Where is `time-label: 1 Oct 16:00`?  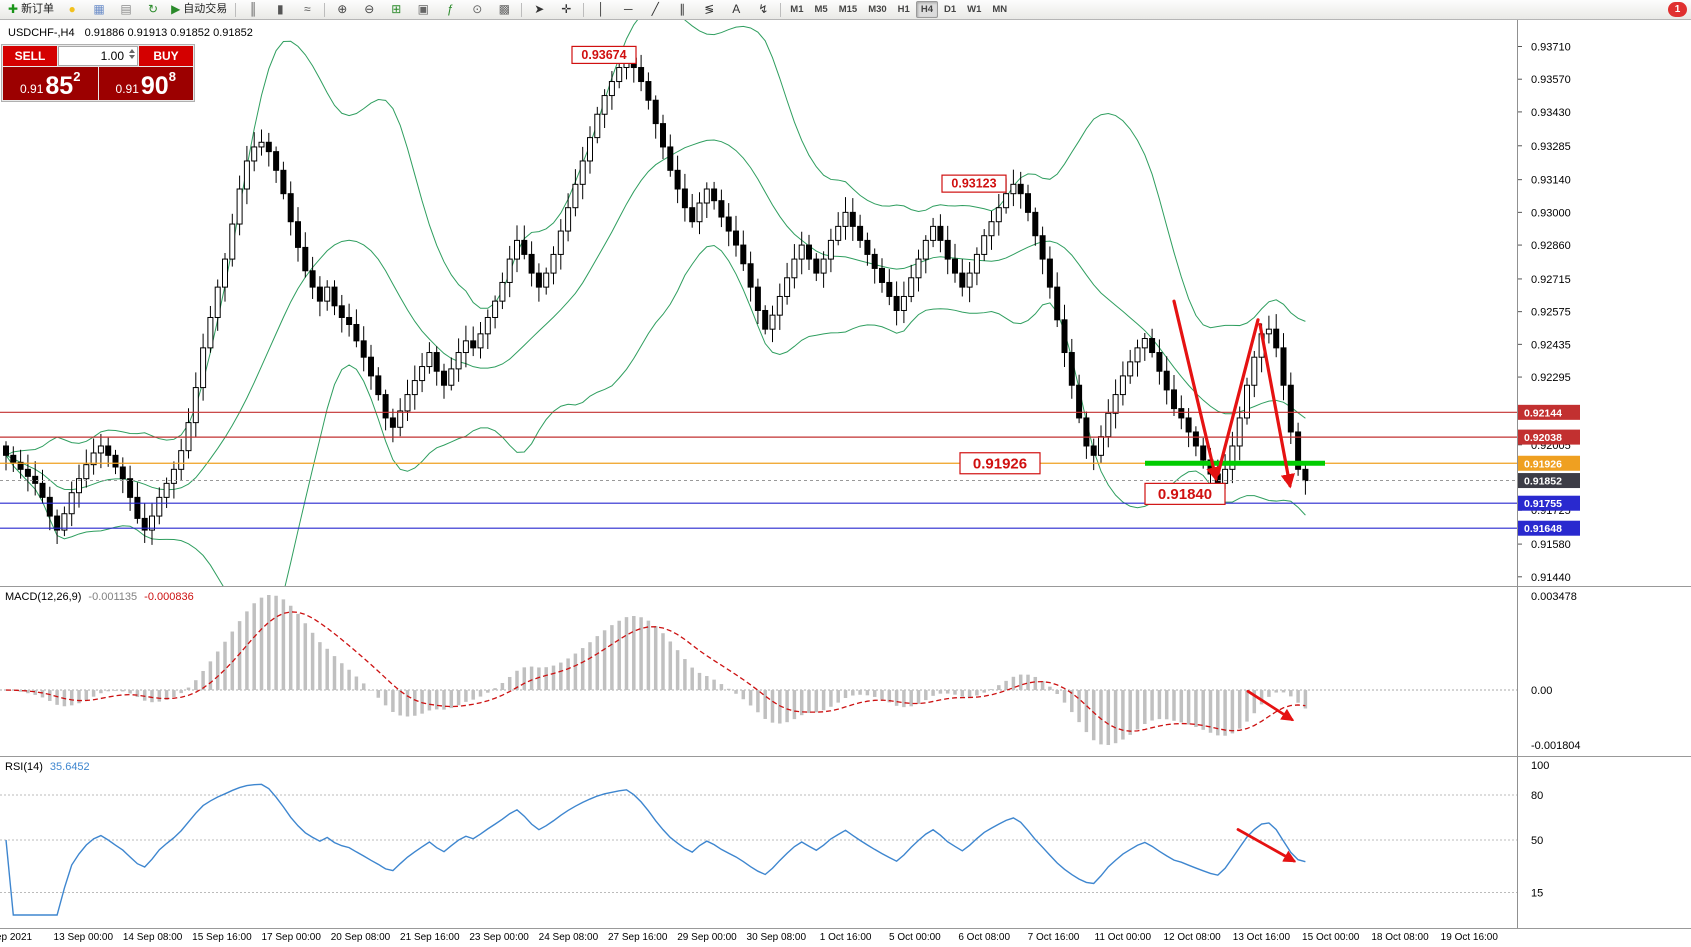
time-label: 1 Oct 16:00 is located at coordinates (845, 937).